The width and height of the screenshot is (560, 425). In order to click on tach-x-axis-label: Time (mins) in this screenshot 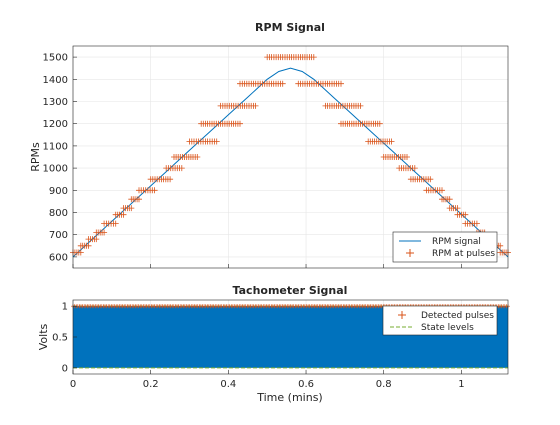, I will do `click(289, 397)`.